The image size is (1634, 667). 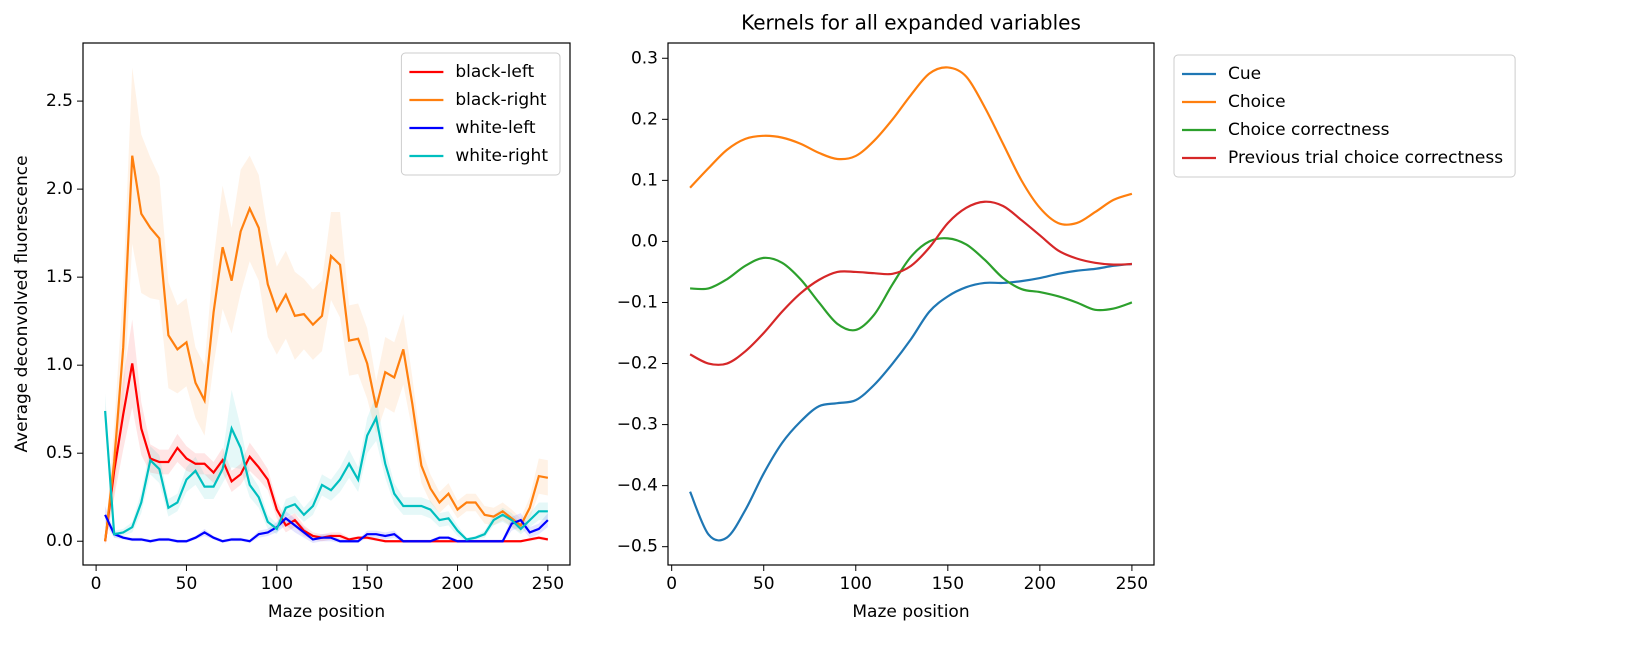 I want to click on legend-label: black-right, so click(x=501, y=100).